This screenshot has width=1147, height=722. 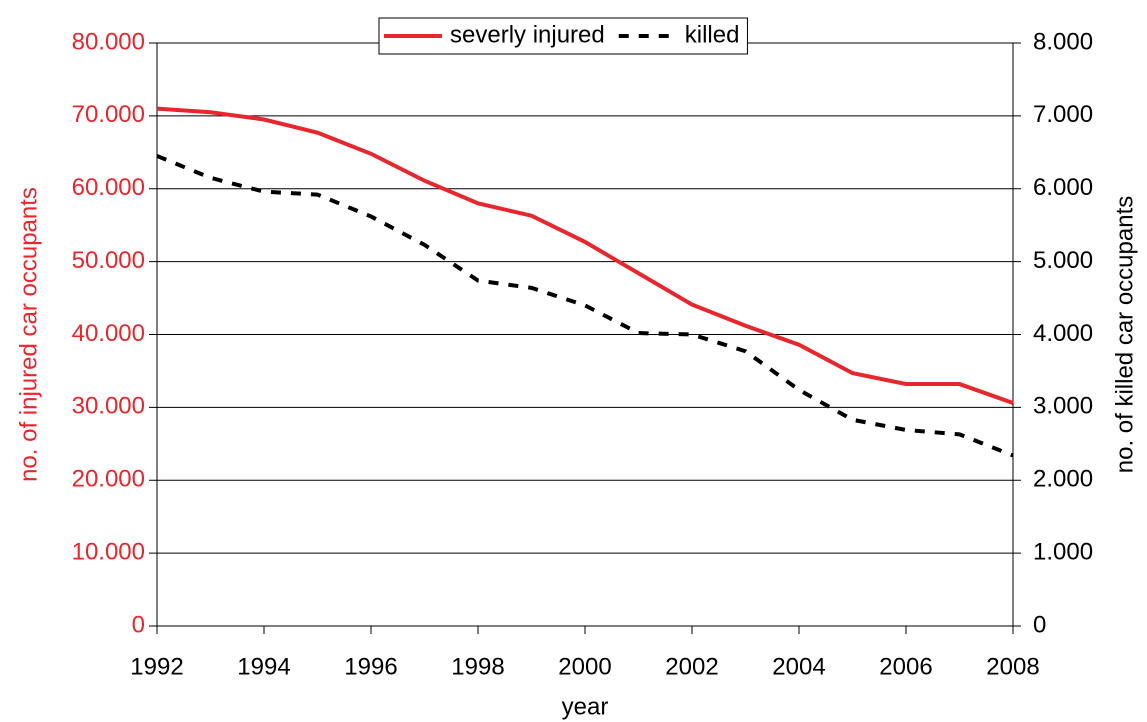 I want to click on x-tick-label: 1992, so click(x=156, y=666).